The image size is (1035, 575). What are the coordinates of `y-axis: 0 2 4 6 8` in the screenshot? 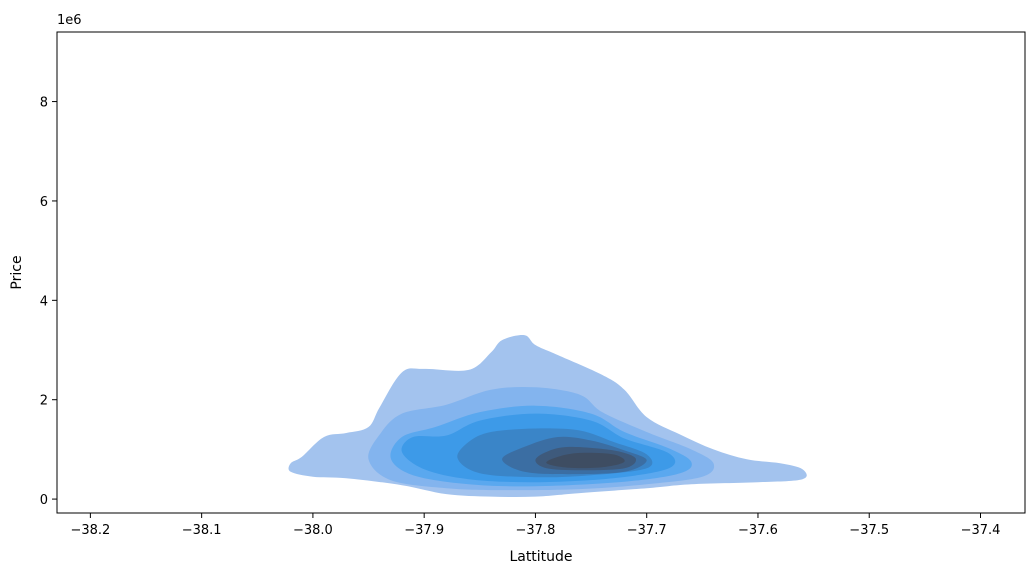 It's located at (48, 302).